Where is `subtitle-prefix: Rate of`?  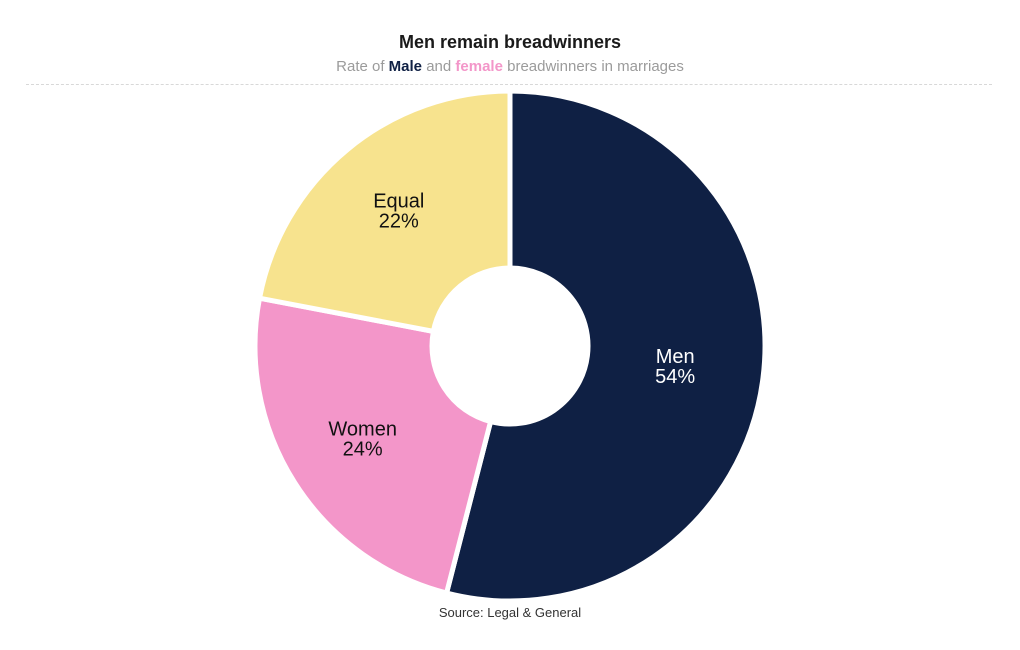
subtitle-prefix: Rate of is located at coordinates (362, 66).